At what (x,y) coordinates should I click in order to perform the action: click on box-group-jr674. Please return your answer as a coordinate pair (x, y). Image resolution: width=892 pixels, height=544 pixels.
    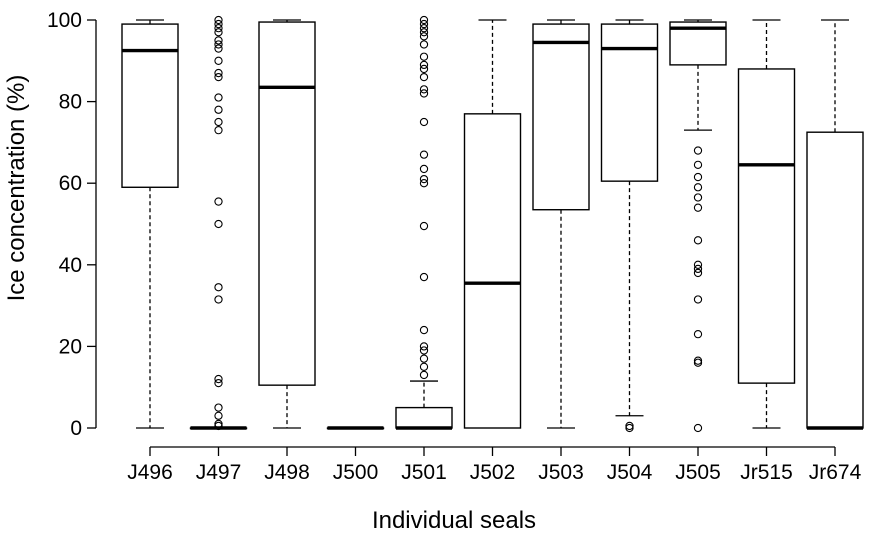
    Looking at the image, I should click on (835, 224).